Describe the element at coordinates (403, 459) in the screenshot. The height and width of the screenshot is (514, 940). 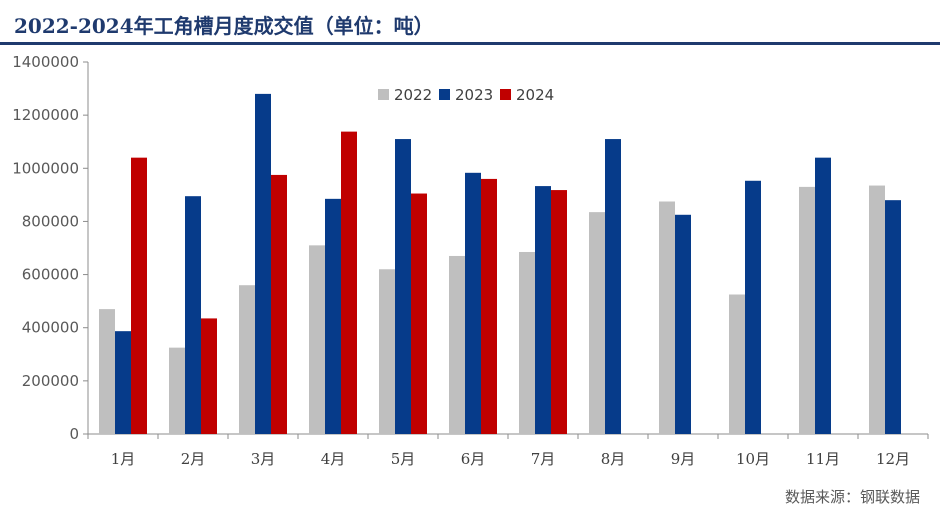
I see `x-tick-label: 5月` at that location.